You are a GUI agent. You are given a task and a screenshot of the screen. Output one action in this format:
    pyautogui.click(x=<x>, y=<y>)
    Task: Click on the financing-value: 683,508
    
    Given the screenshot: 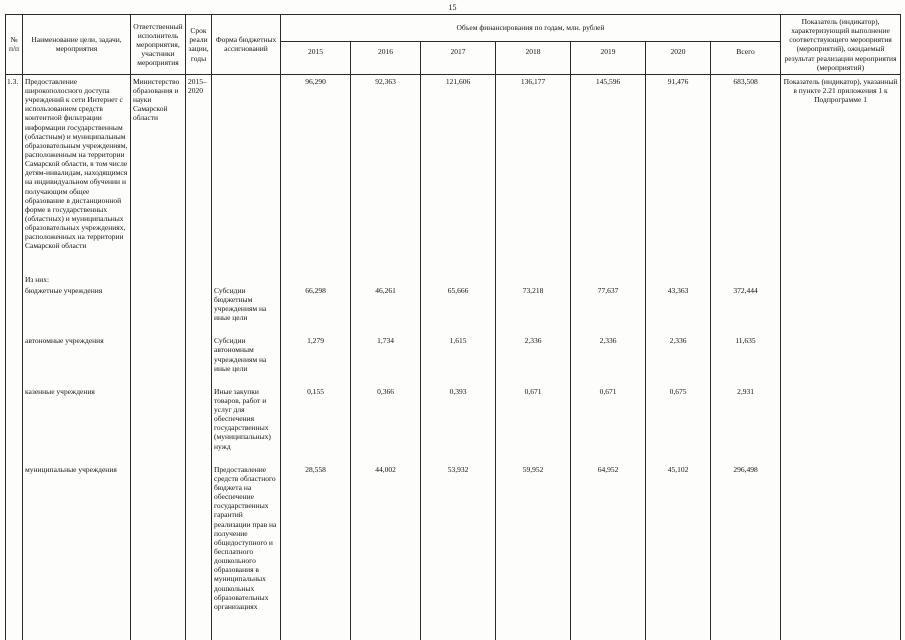 What is the action you would take?
    pyautogui.click(x=745, y=173)
    